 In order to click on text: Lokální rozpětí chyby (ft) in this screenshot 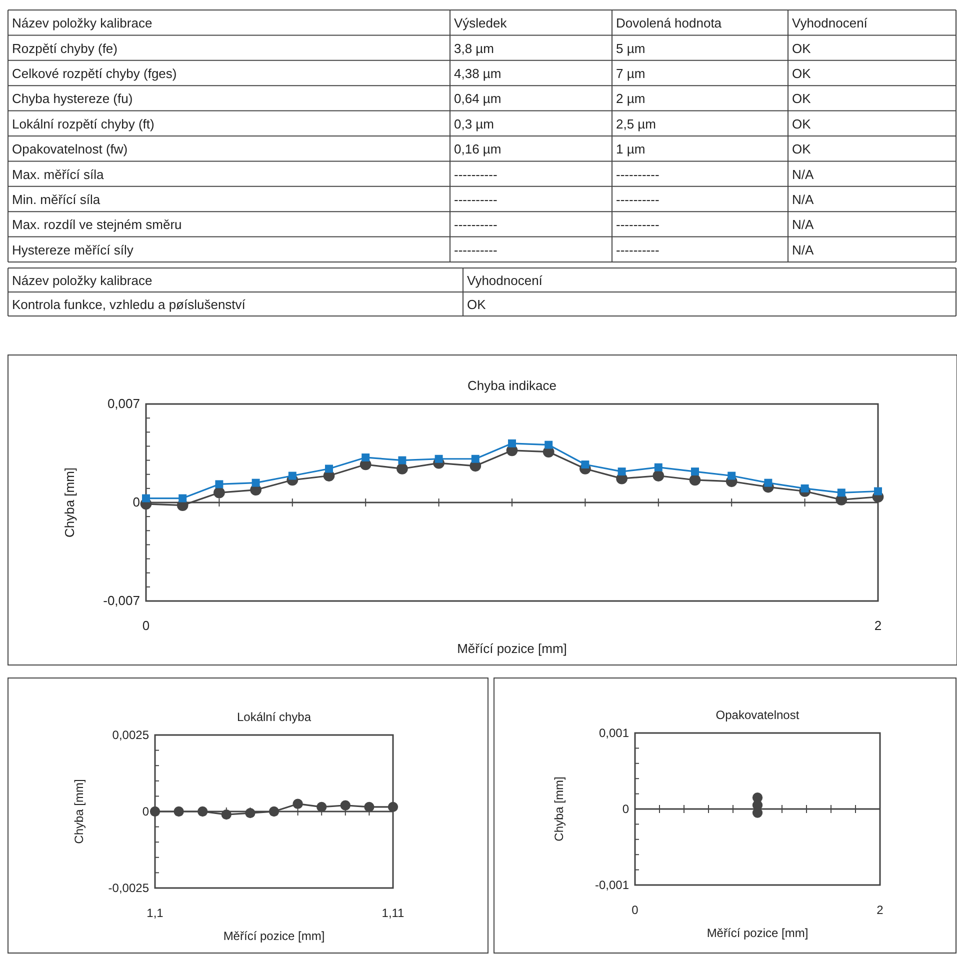, I will do `click(83, 124)`.